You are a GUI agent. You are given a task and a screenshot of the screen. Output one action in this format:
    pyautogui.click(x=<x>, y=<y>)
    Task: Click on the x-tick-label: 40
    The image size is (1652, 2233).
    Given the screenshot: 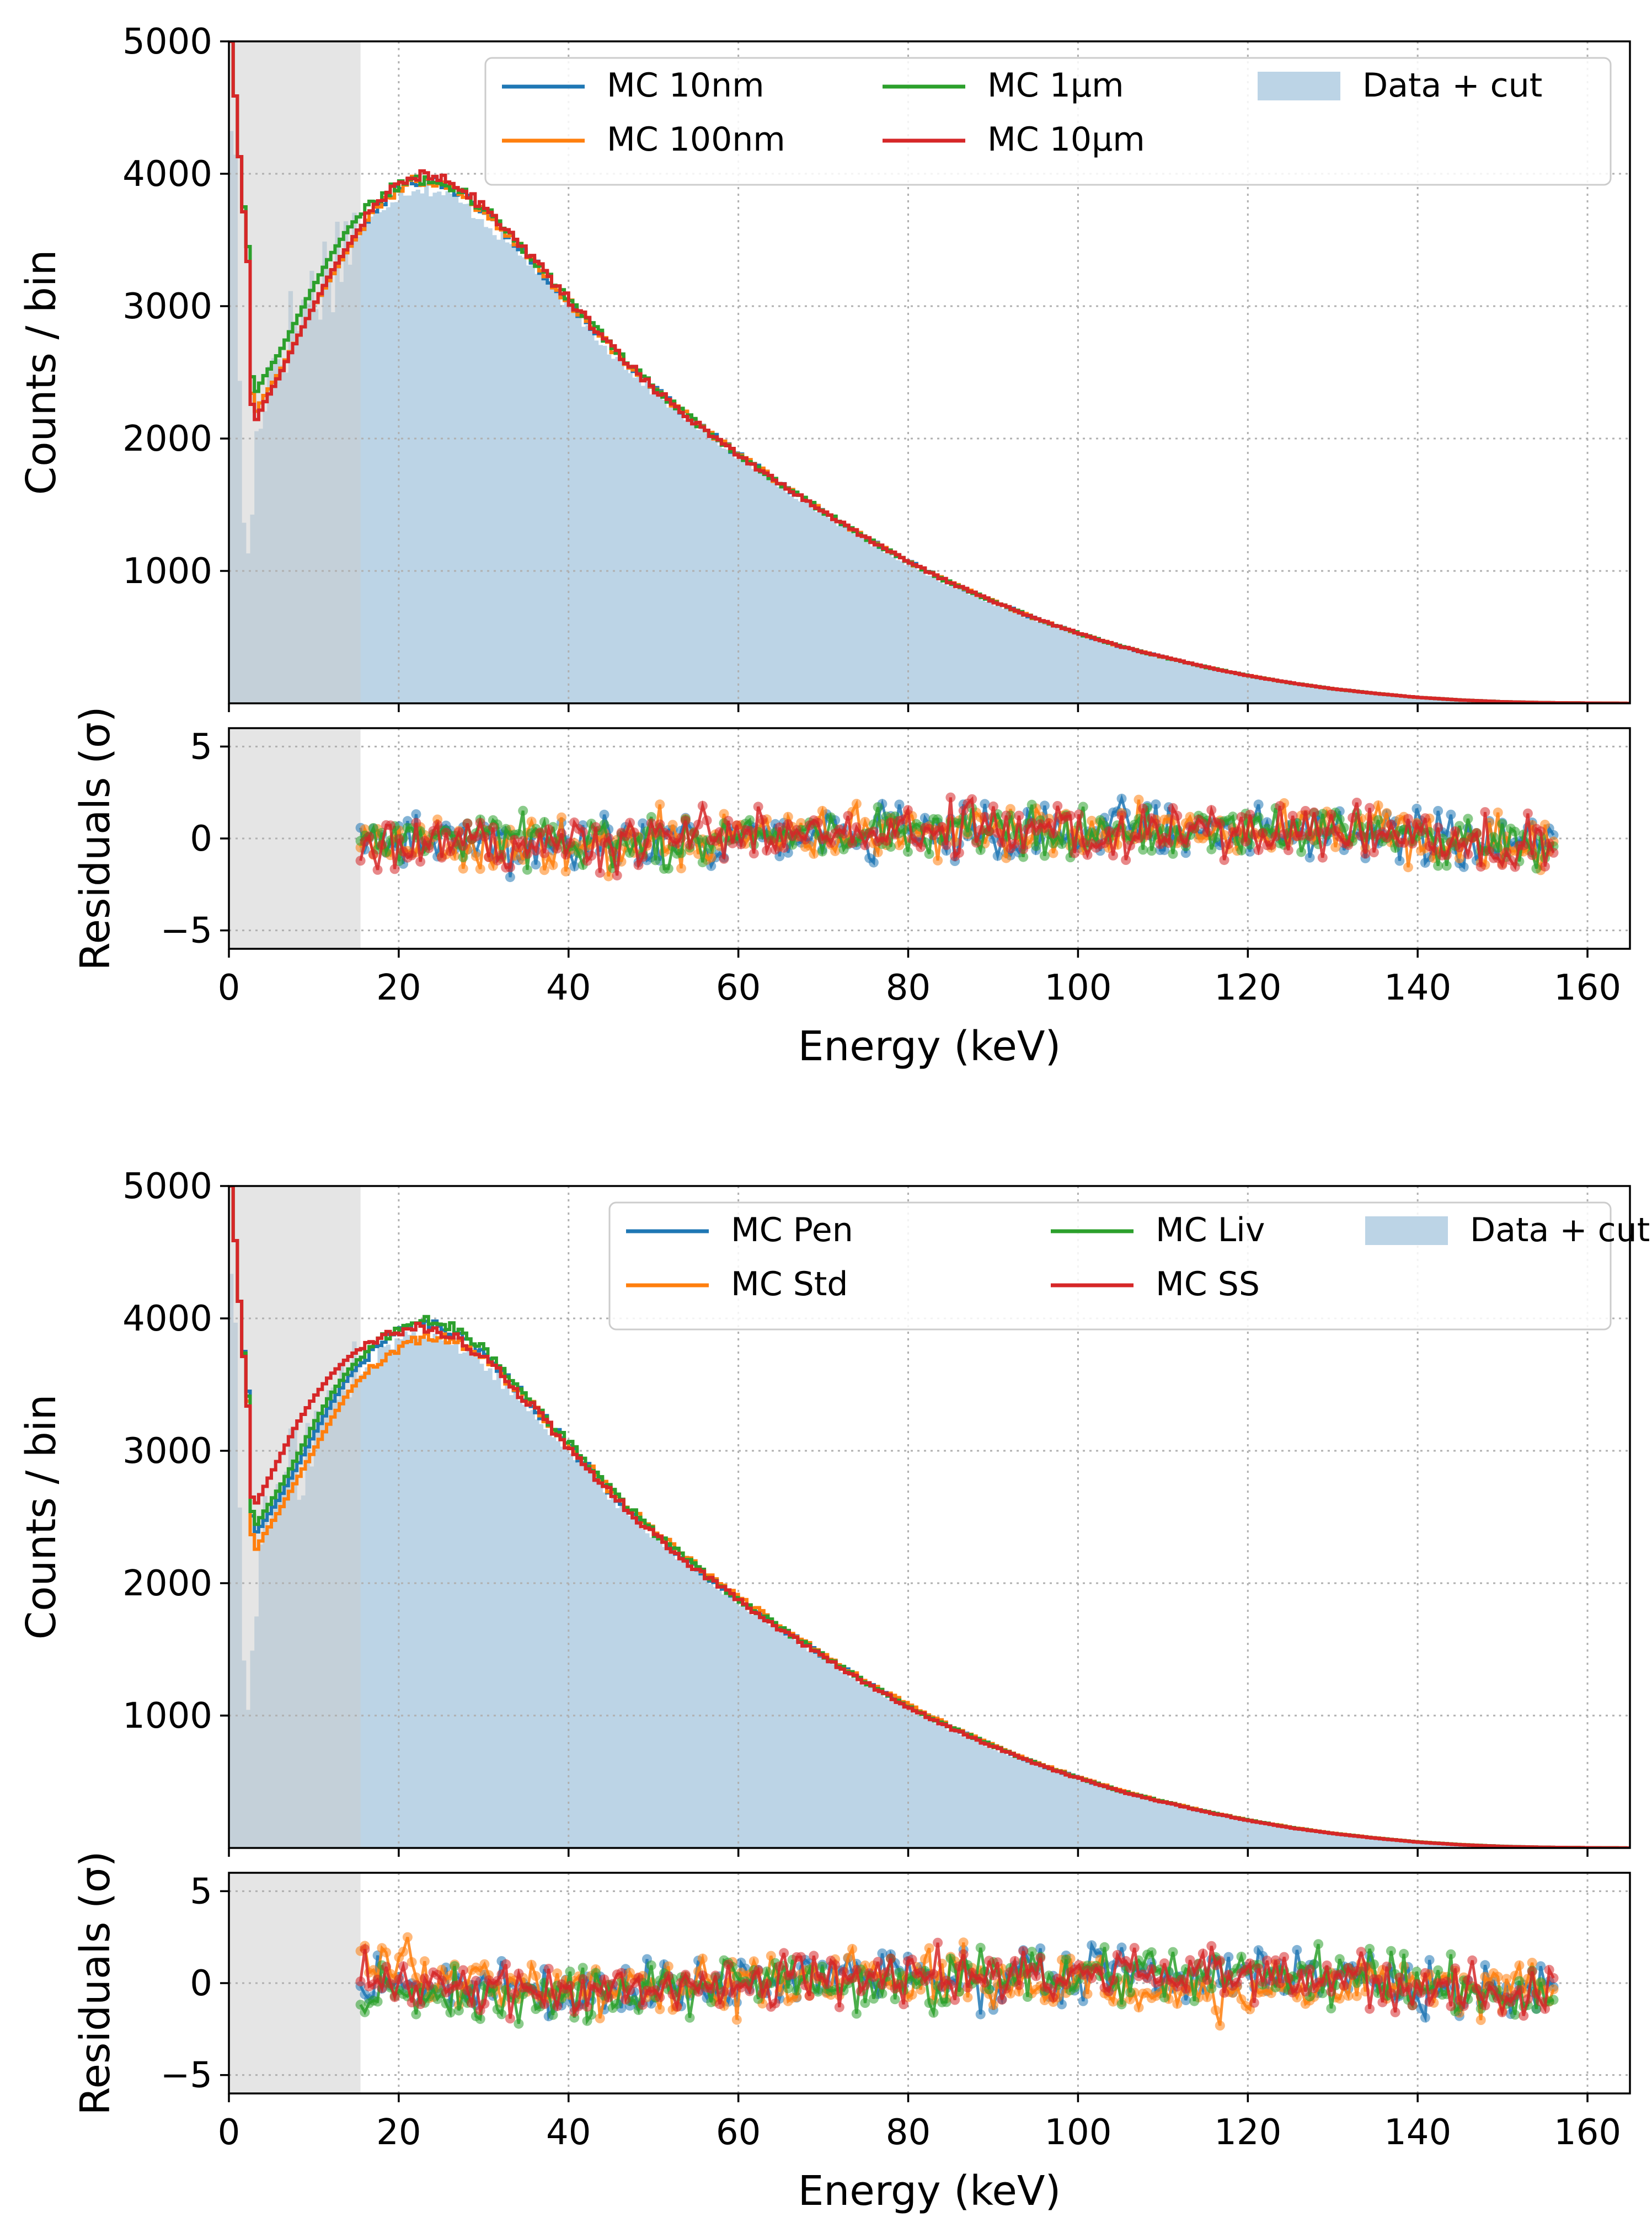 What is the action you would take?
    pyautogui.click(x=568, y=988)
    